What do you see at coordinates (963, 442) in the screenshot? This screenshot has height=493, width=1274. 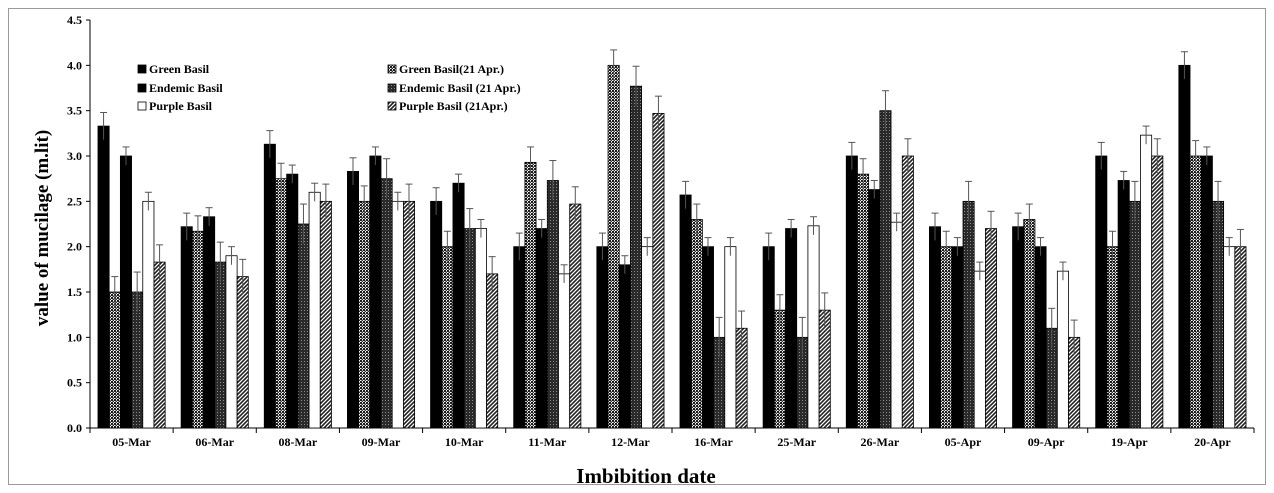 I see `x-tick-label: 05-Apr` at bounding box center [963, 442].